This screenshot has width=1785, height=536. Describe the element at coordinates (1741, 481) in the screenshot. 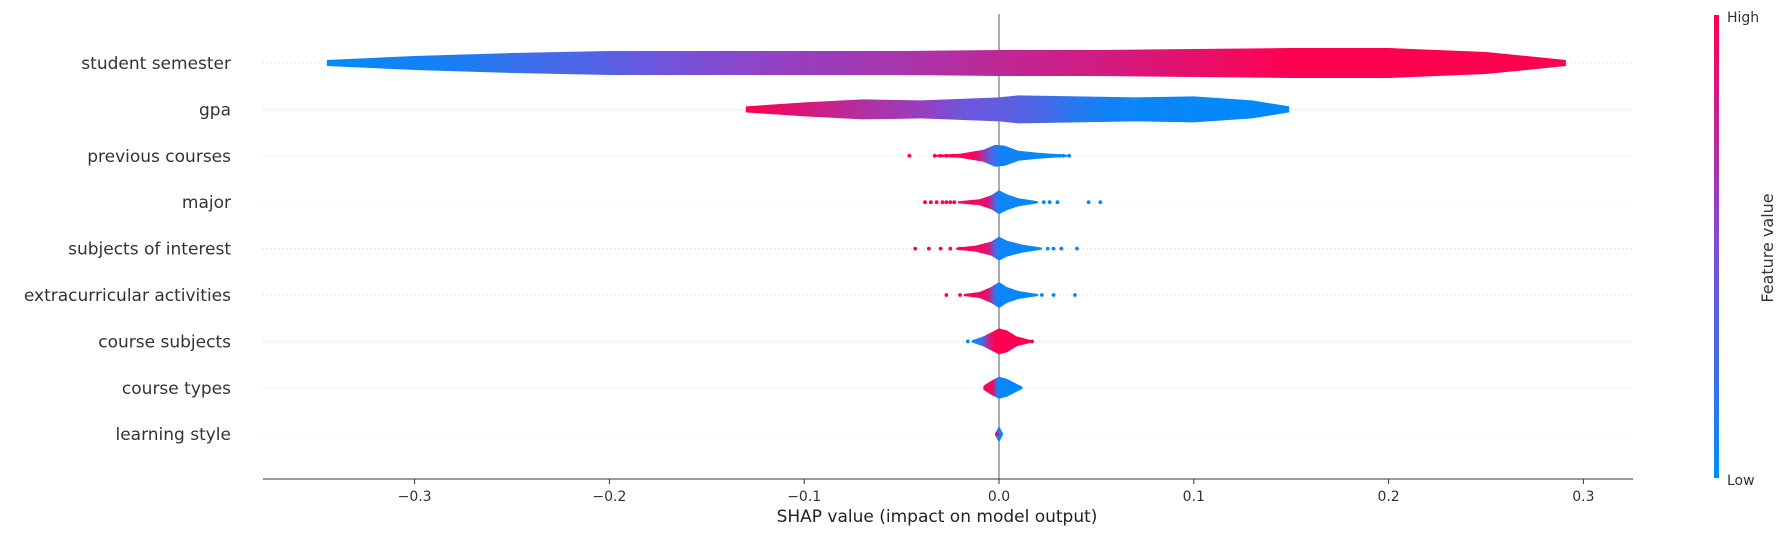

I see `colorbar-low-label: Low` at that location.